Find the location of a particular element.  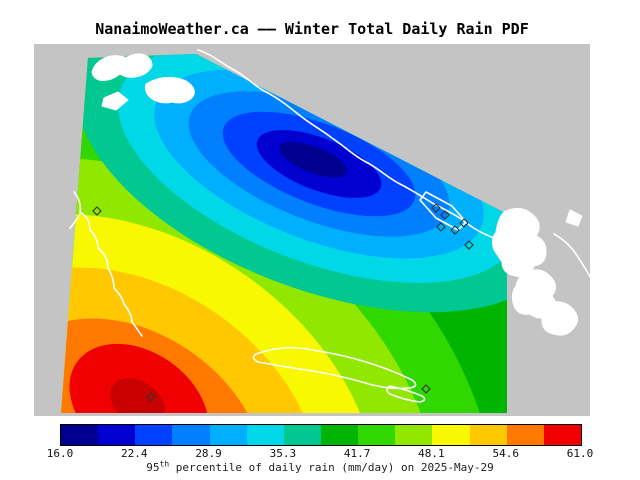

coastline-west-spur is located at coordinates (75, 221).